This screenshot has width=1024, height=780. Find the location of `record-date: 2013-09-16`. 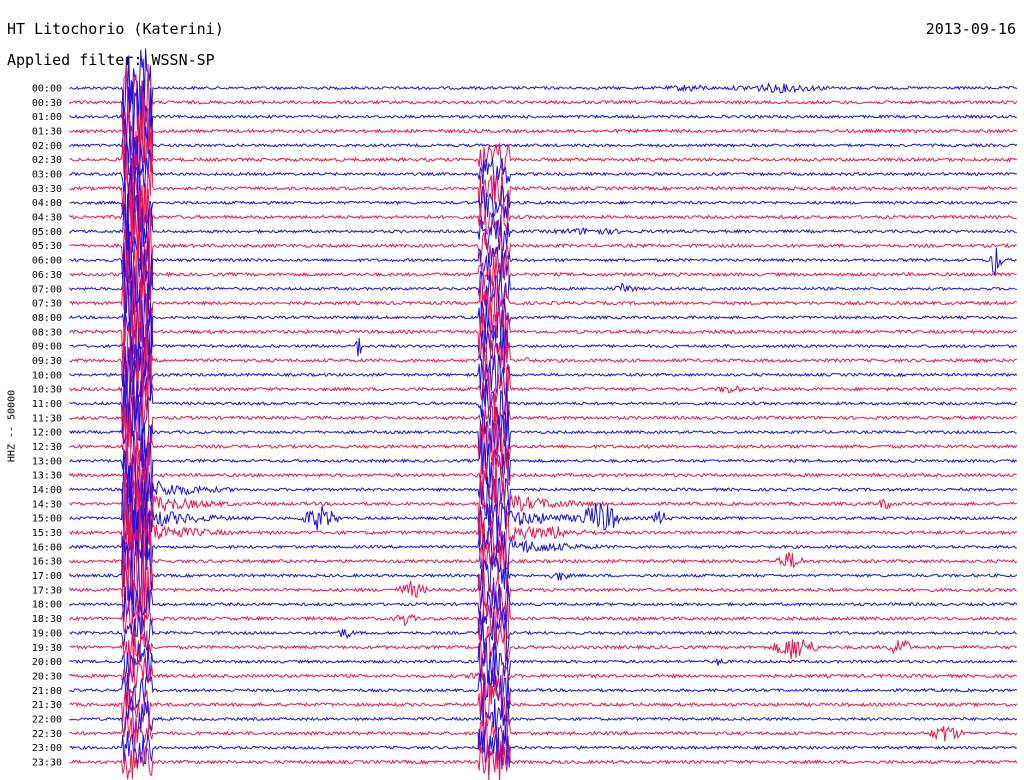

record-date: 2013-09-16 is located at coordinates (970, 29).